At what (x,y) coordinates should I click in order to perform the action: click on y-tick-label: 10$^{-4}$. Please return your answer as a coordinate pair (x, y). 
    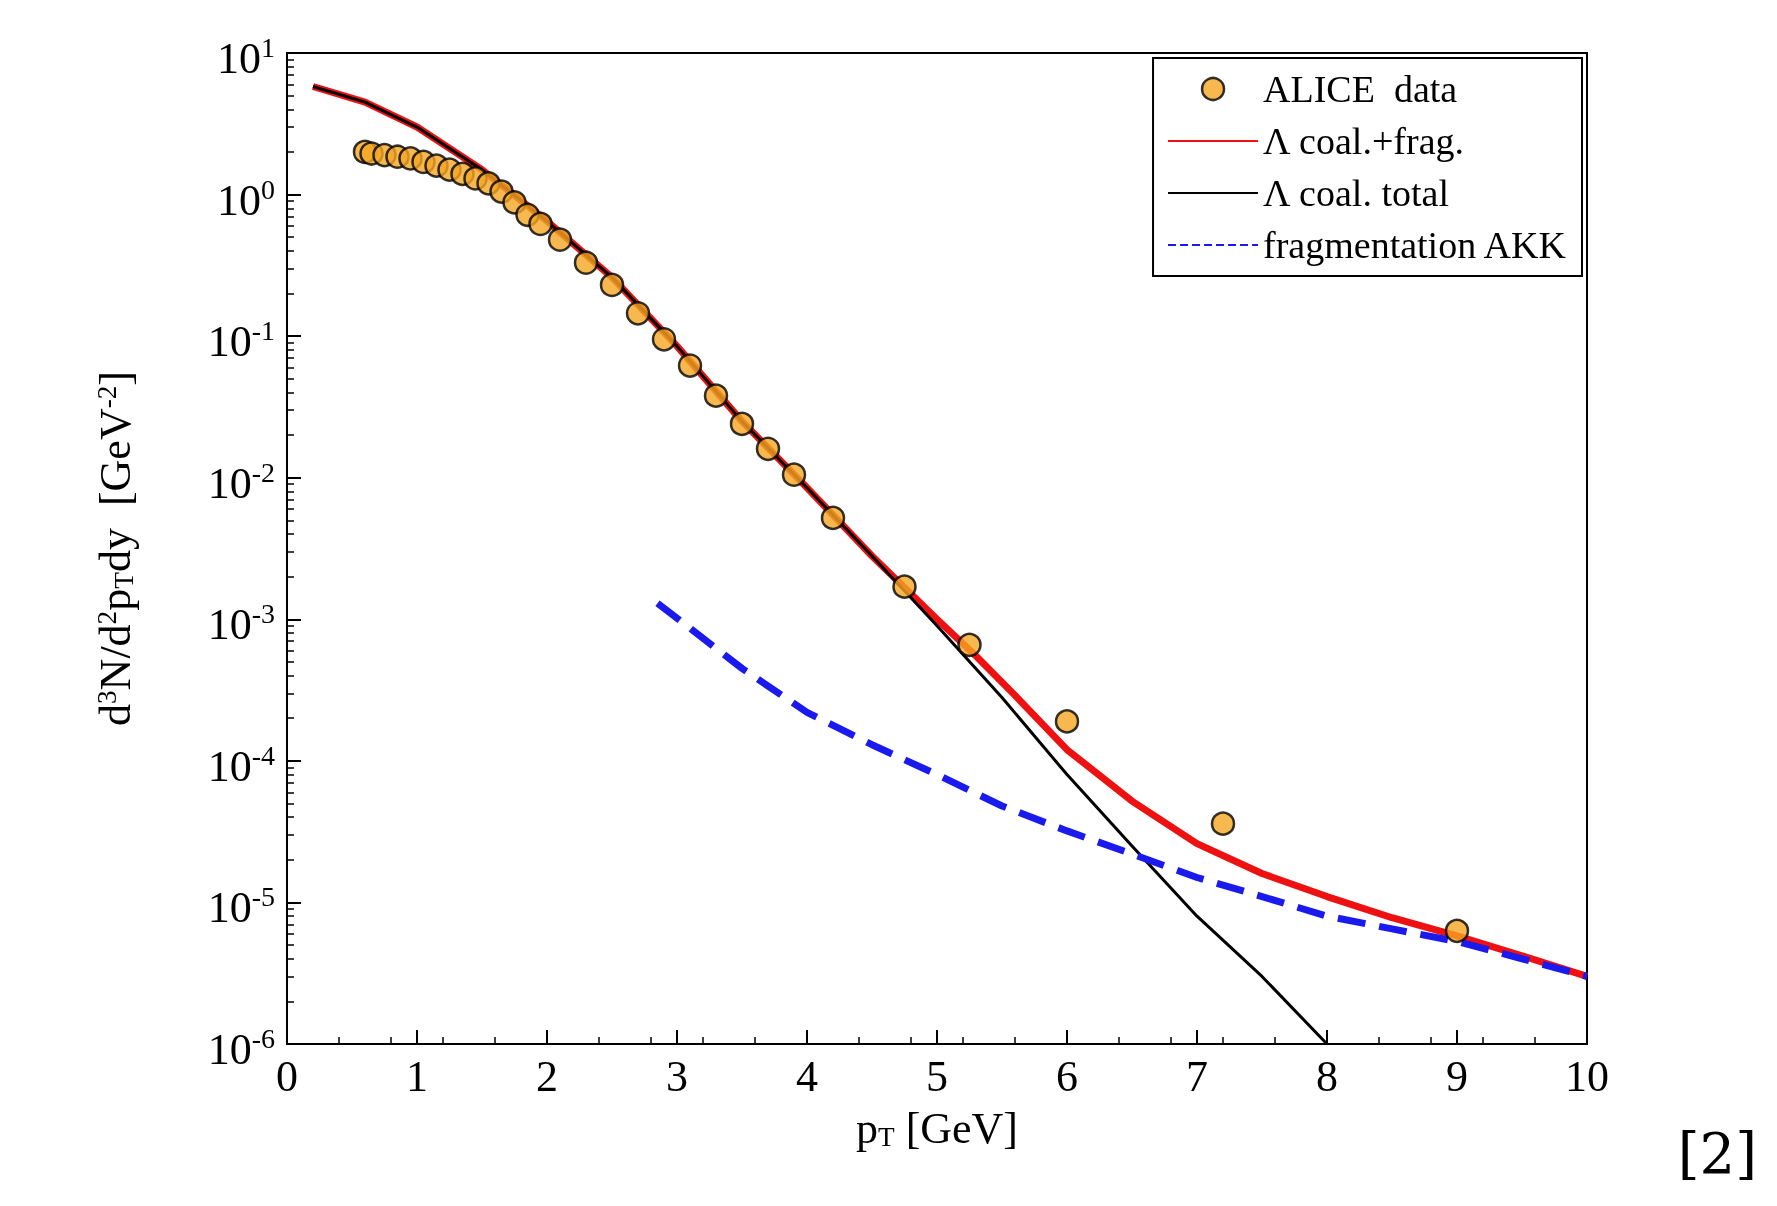
    Looking at the image, I should click on (241, 764).